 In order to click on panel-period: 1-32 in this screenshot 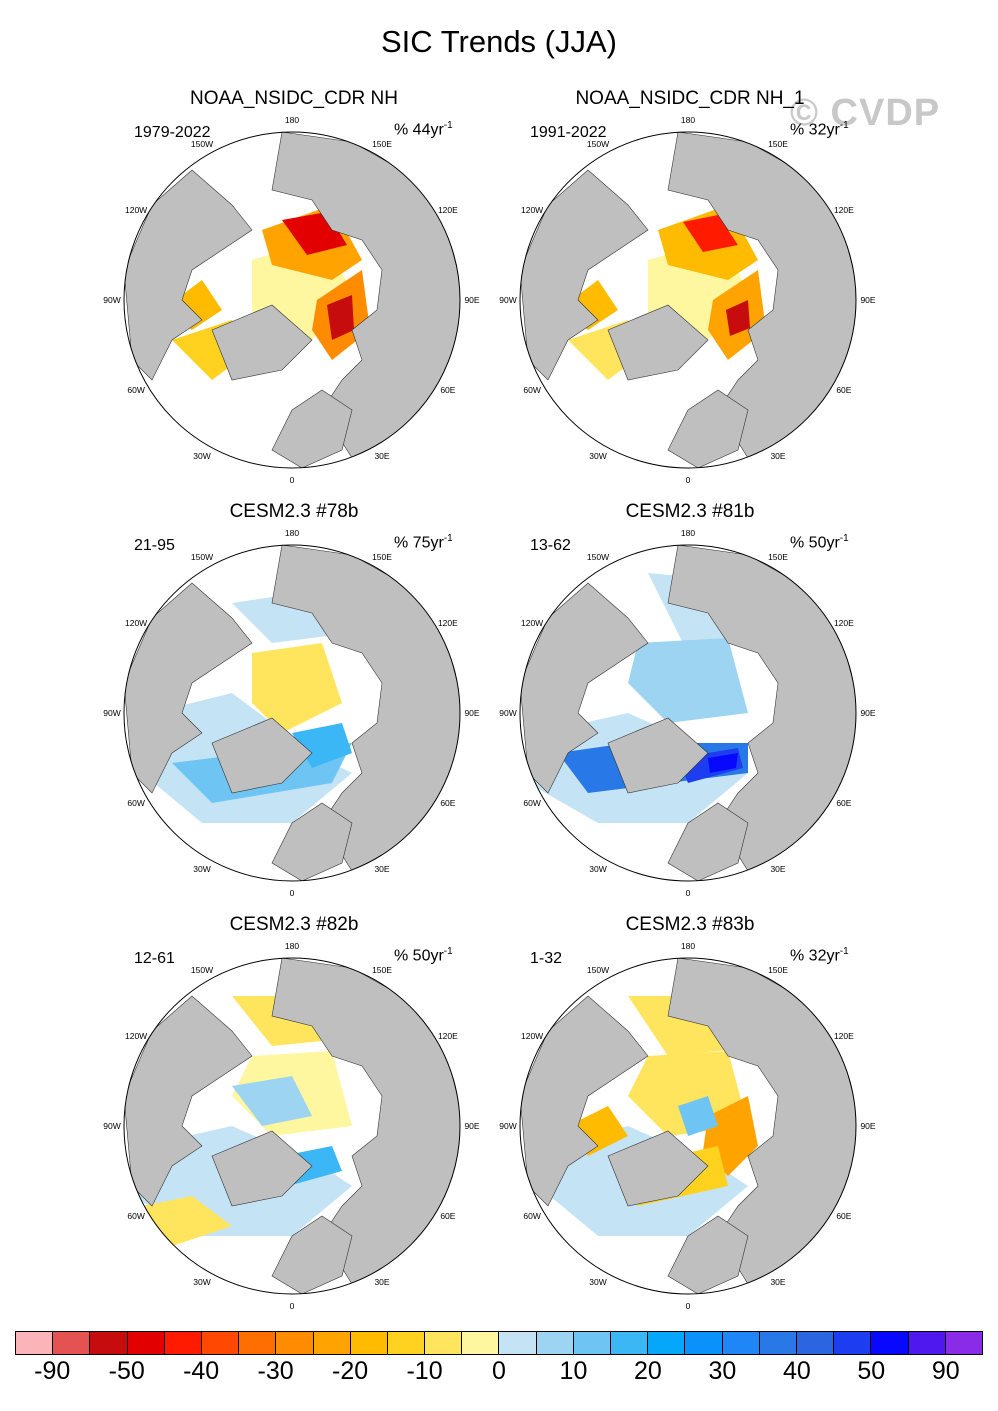, I will do `click(546, 958)`.